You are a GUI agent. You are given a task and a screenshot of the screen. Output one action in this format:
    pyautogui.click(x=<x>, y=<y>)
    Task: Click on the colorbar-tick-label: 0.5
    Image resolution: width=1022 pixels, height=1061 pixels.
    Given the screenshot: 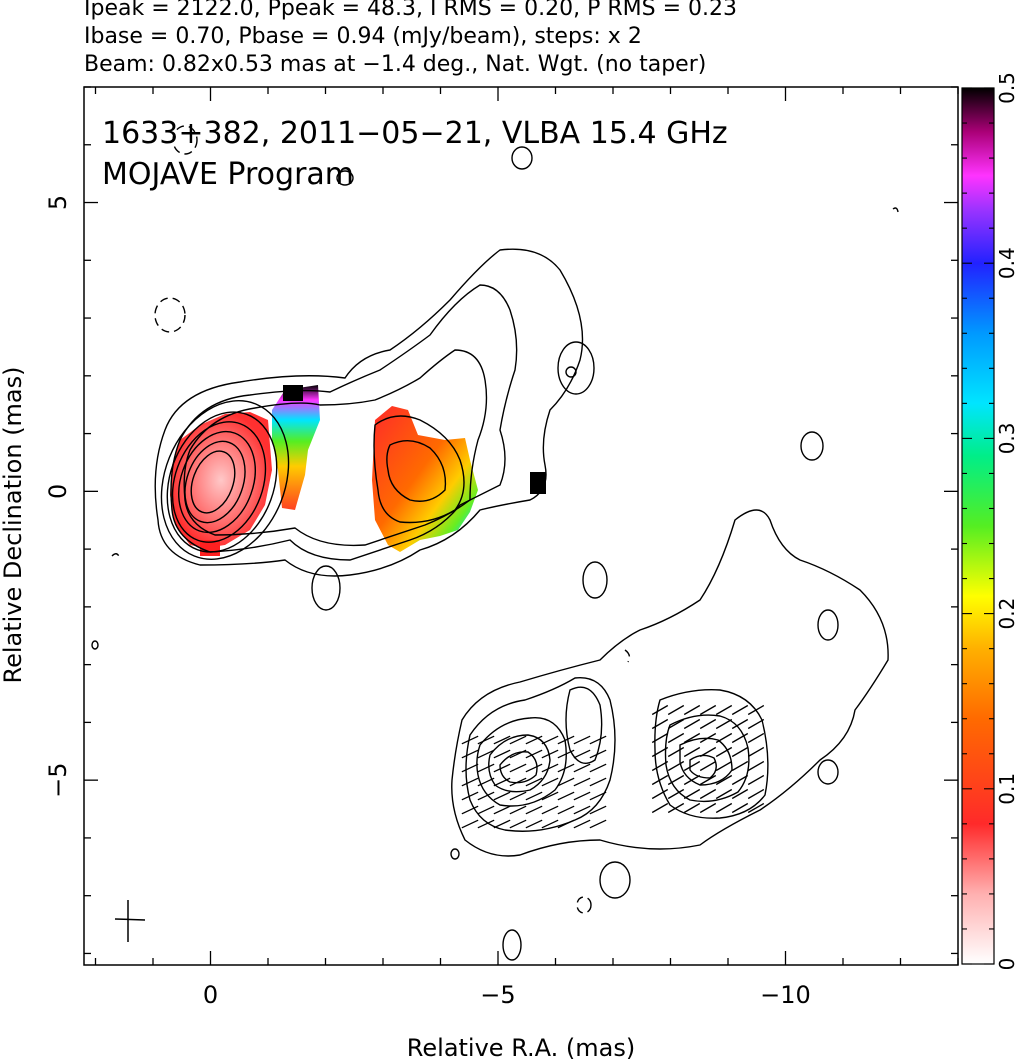 What is the action you would take?
    pyautogui.click(x=1007, y=88)
    